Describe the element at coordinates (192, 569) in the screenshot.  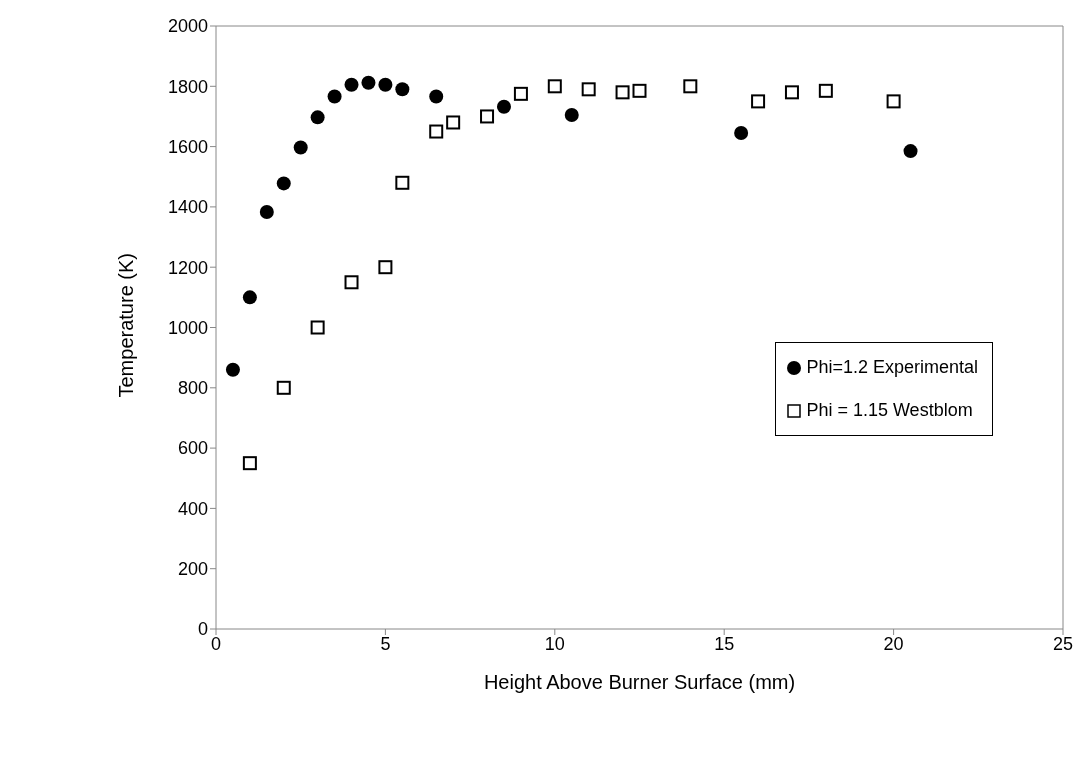
I see `y-tick-label: 200` at that location.